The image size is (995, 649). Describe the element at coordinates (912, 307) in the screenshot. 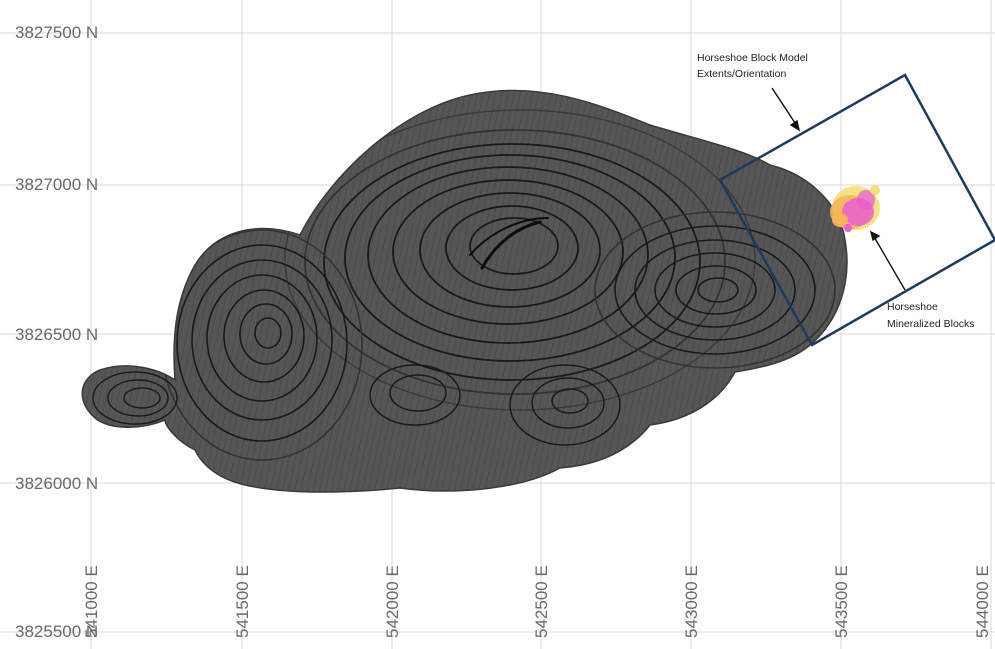

I see `mineralized-label-line1: Horseshoe` at that location.